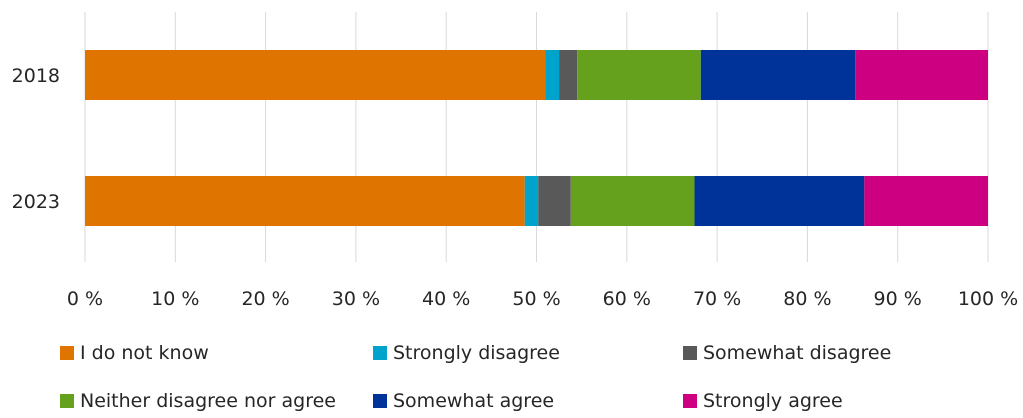 This screenshot has width=1023, height=418. I want to click on legend-item: Somewhat disagree, so click(787, 353).